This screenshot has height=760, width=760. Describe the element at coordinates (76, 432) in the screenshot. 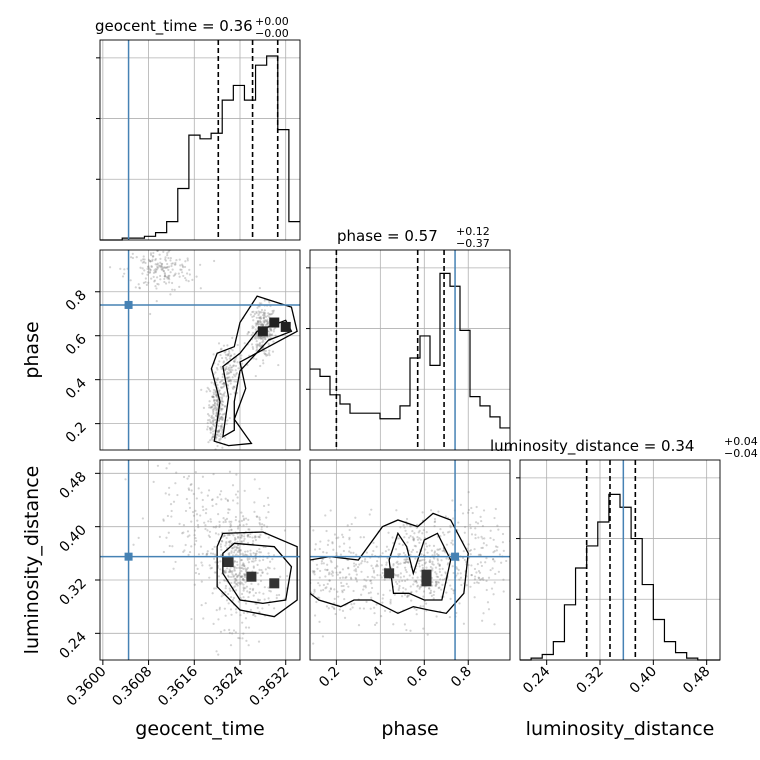

I see `ytick-label-phase: 0.2` at that location.